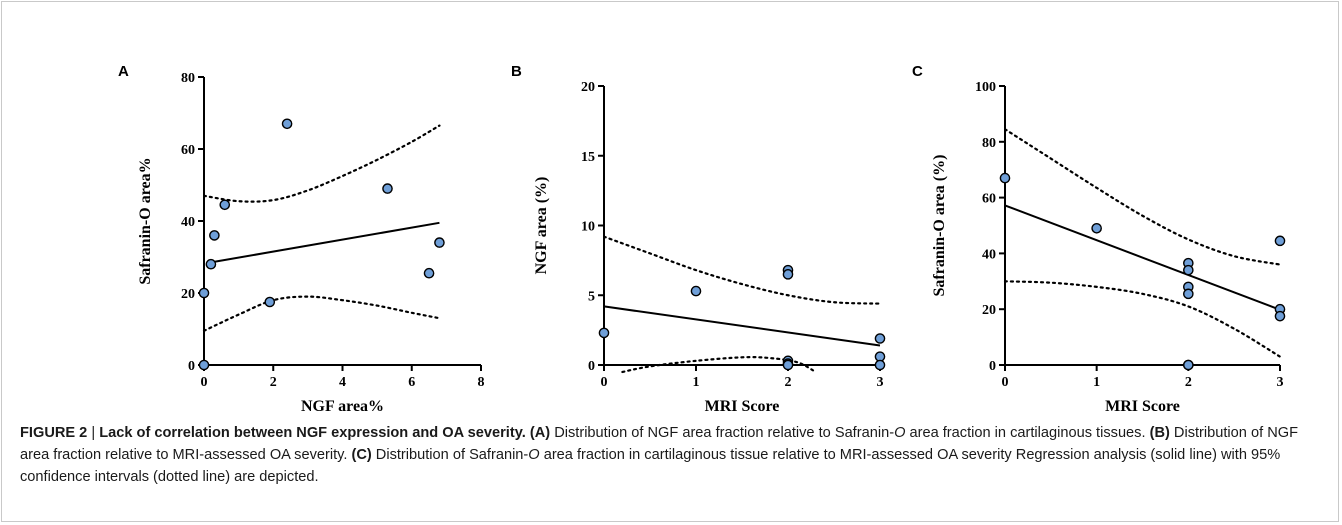 The width and height of the screenshot is (1342, 525). Describe the element at coordinates (939, 226) in the screenshot. I see `y-axis-label: Safranin-O area (%)` at that location.